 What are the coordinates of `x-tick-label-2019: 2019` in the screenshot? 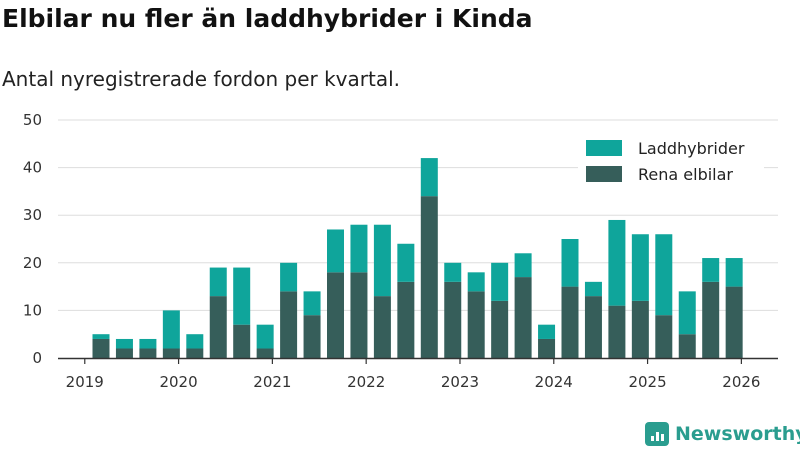 It's located at (85, 382).